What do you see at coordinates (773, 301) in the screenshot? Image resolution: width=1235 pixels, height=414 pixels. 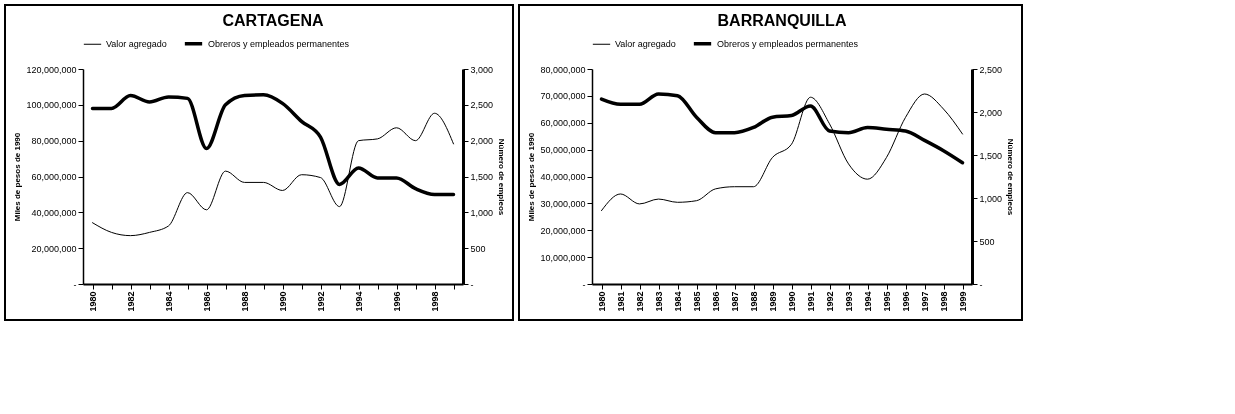 I see `x-tick-label: 1989` at bounding box center [773, 301].